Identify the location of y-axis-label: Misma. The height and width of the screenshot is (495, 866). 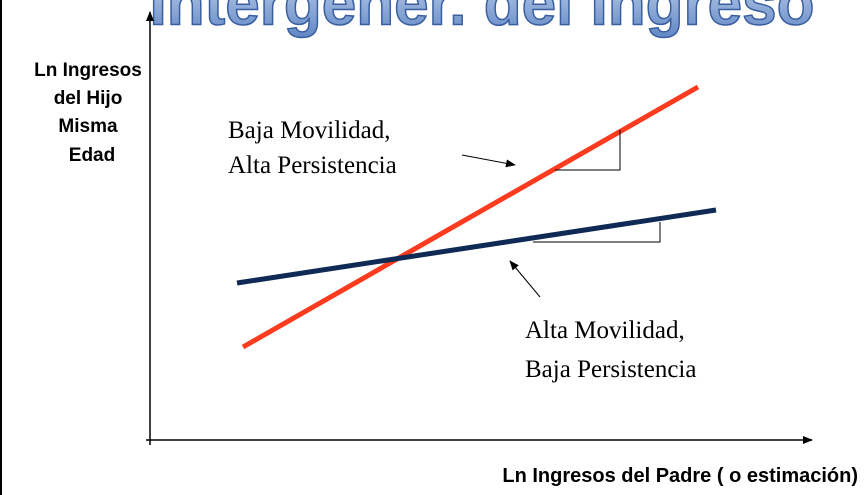
(88, 126).